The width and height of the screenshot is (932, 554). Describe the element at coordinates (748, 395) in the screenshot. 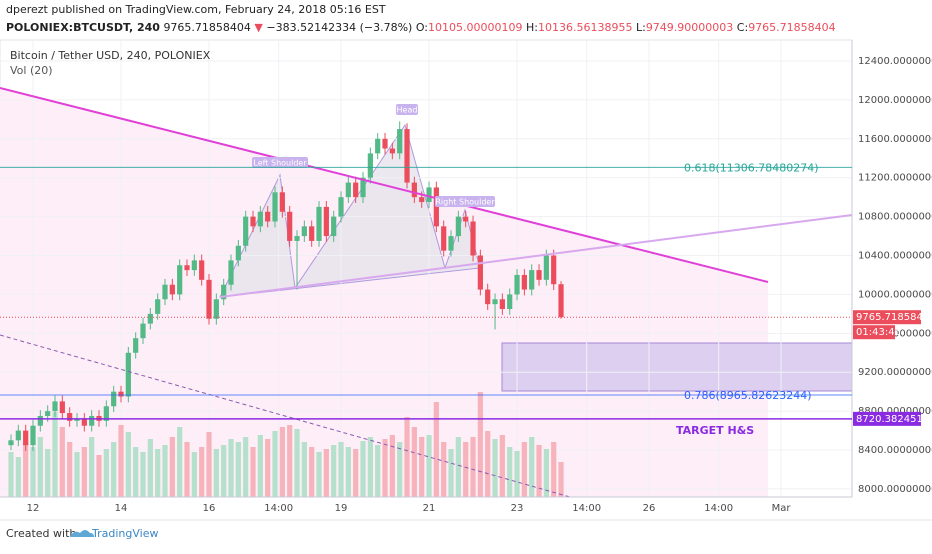

I see `fib-label: 0.786(8965.82623244)` at that location.